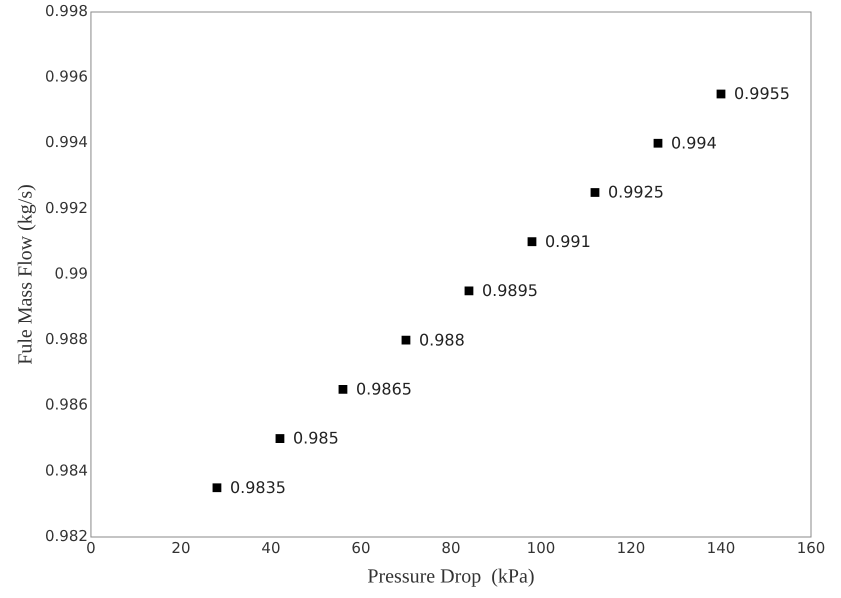 The width and height of the screenshot is (841, 598). I want to click on y-tick-label: 0.988, so click(66, 339).